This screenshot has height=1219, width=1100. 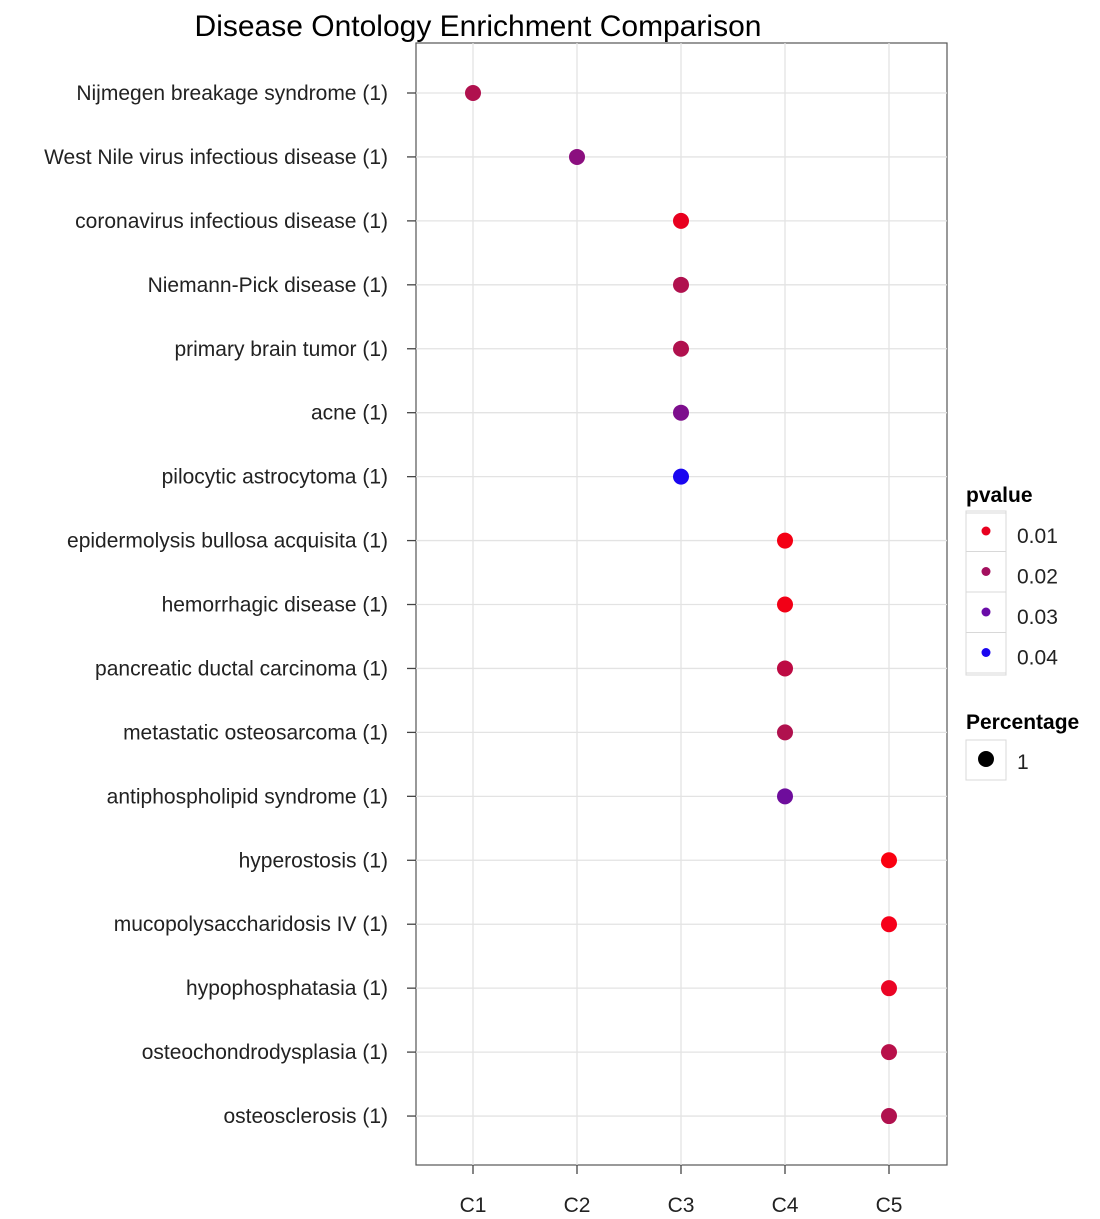 What do you see at coordinates (247, 796) in the screenshot?
I see `y-tick-label: antiphospholipid syndrome (1)` at bounding box center [247, 796].